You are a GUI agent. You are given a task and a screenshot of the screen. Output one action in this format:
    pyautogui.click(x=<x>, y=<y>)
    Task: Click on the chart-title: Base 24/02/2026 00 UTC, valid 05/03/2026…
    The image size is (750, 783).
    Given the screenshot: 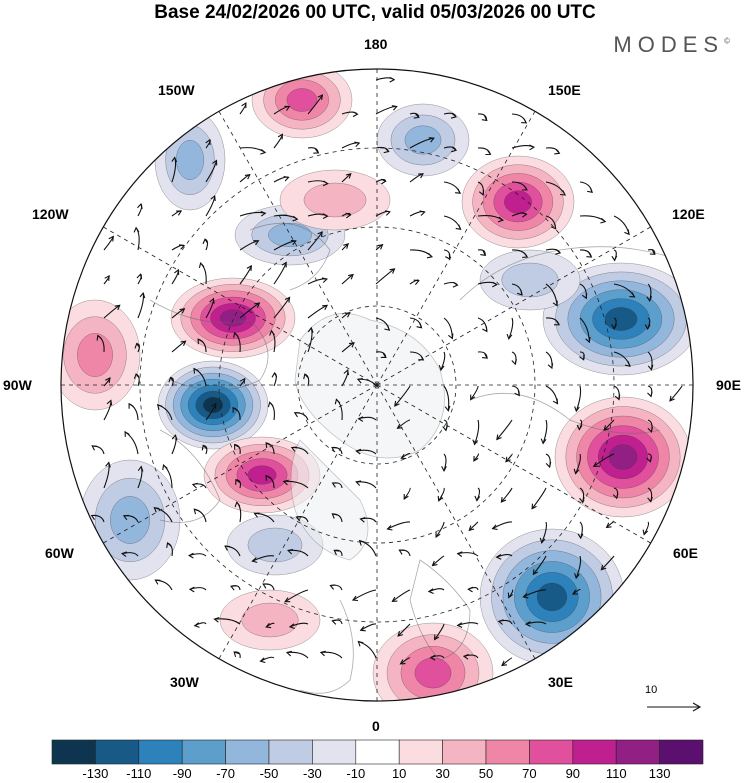 What is the action you would take?
    pyautogui.click(x=375, y=12)
    